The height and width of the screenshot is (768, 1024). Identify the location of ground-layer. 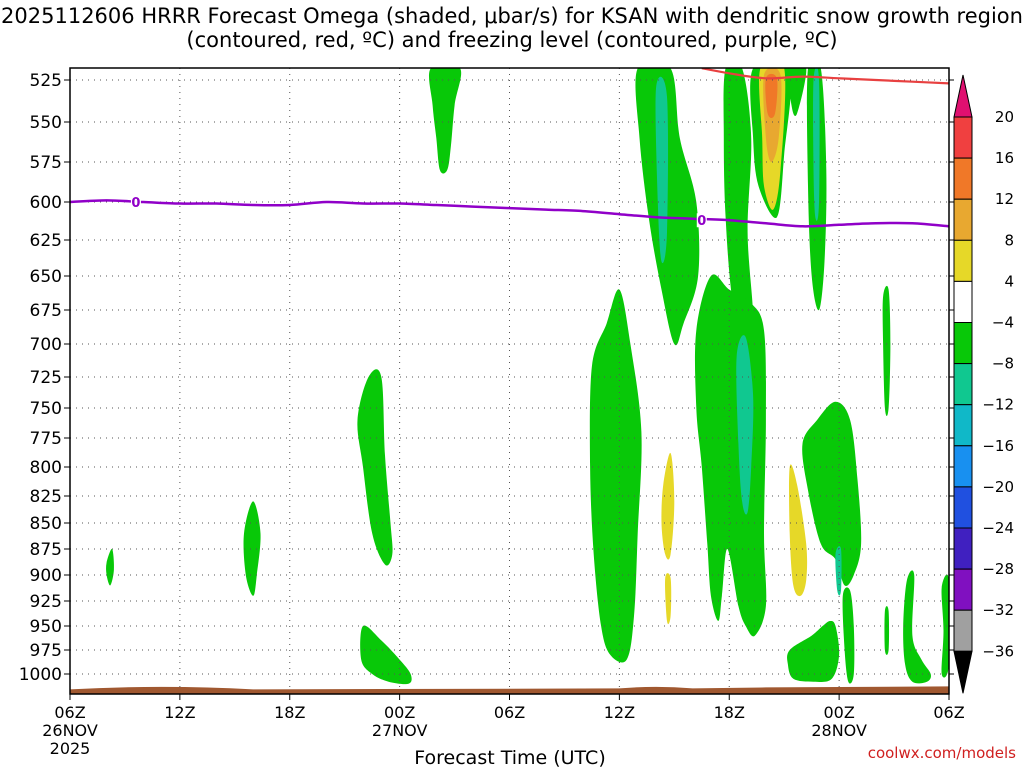
(509, 690).